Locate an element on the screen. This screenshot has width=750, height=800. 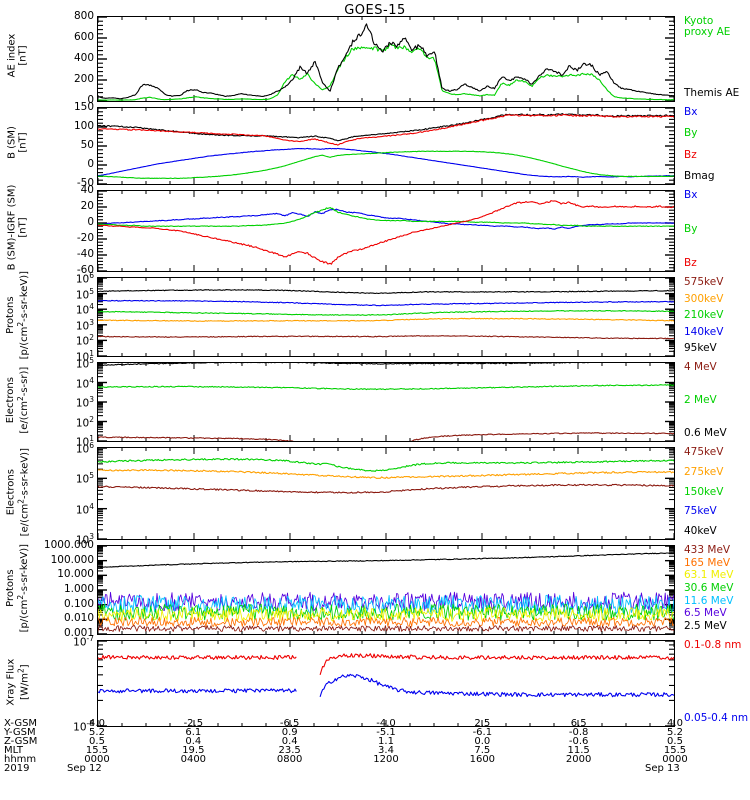
legend-label: 275keV is located at coordinates (704, 471).